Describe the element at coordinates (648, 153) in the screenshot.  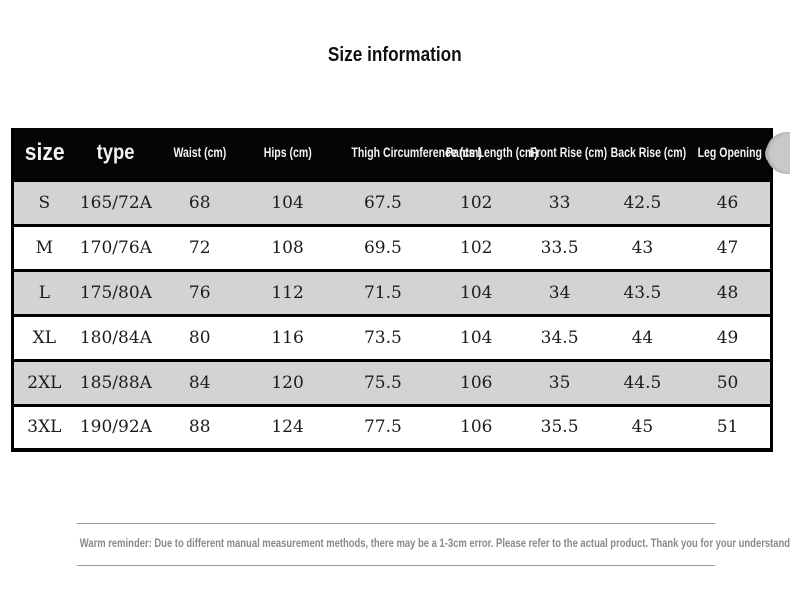
I see `col-header-back-rise: Back Rise (cm)` at that location.